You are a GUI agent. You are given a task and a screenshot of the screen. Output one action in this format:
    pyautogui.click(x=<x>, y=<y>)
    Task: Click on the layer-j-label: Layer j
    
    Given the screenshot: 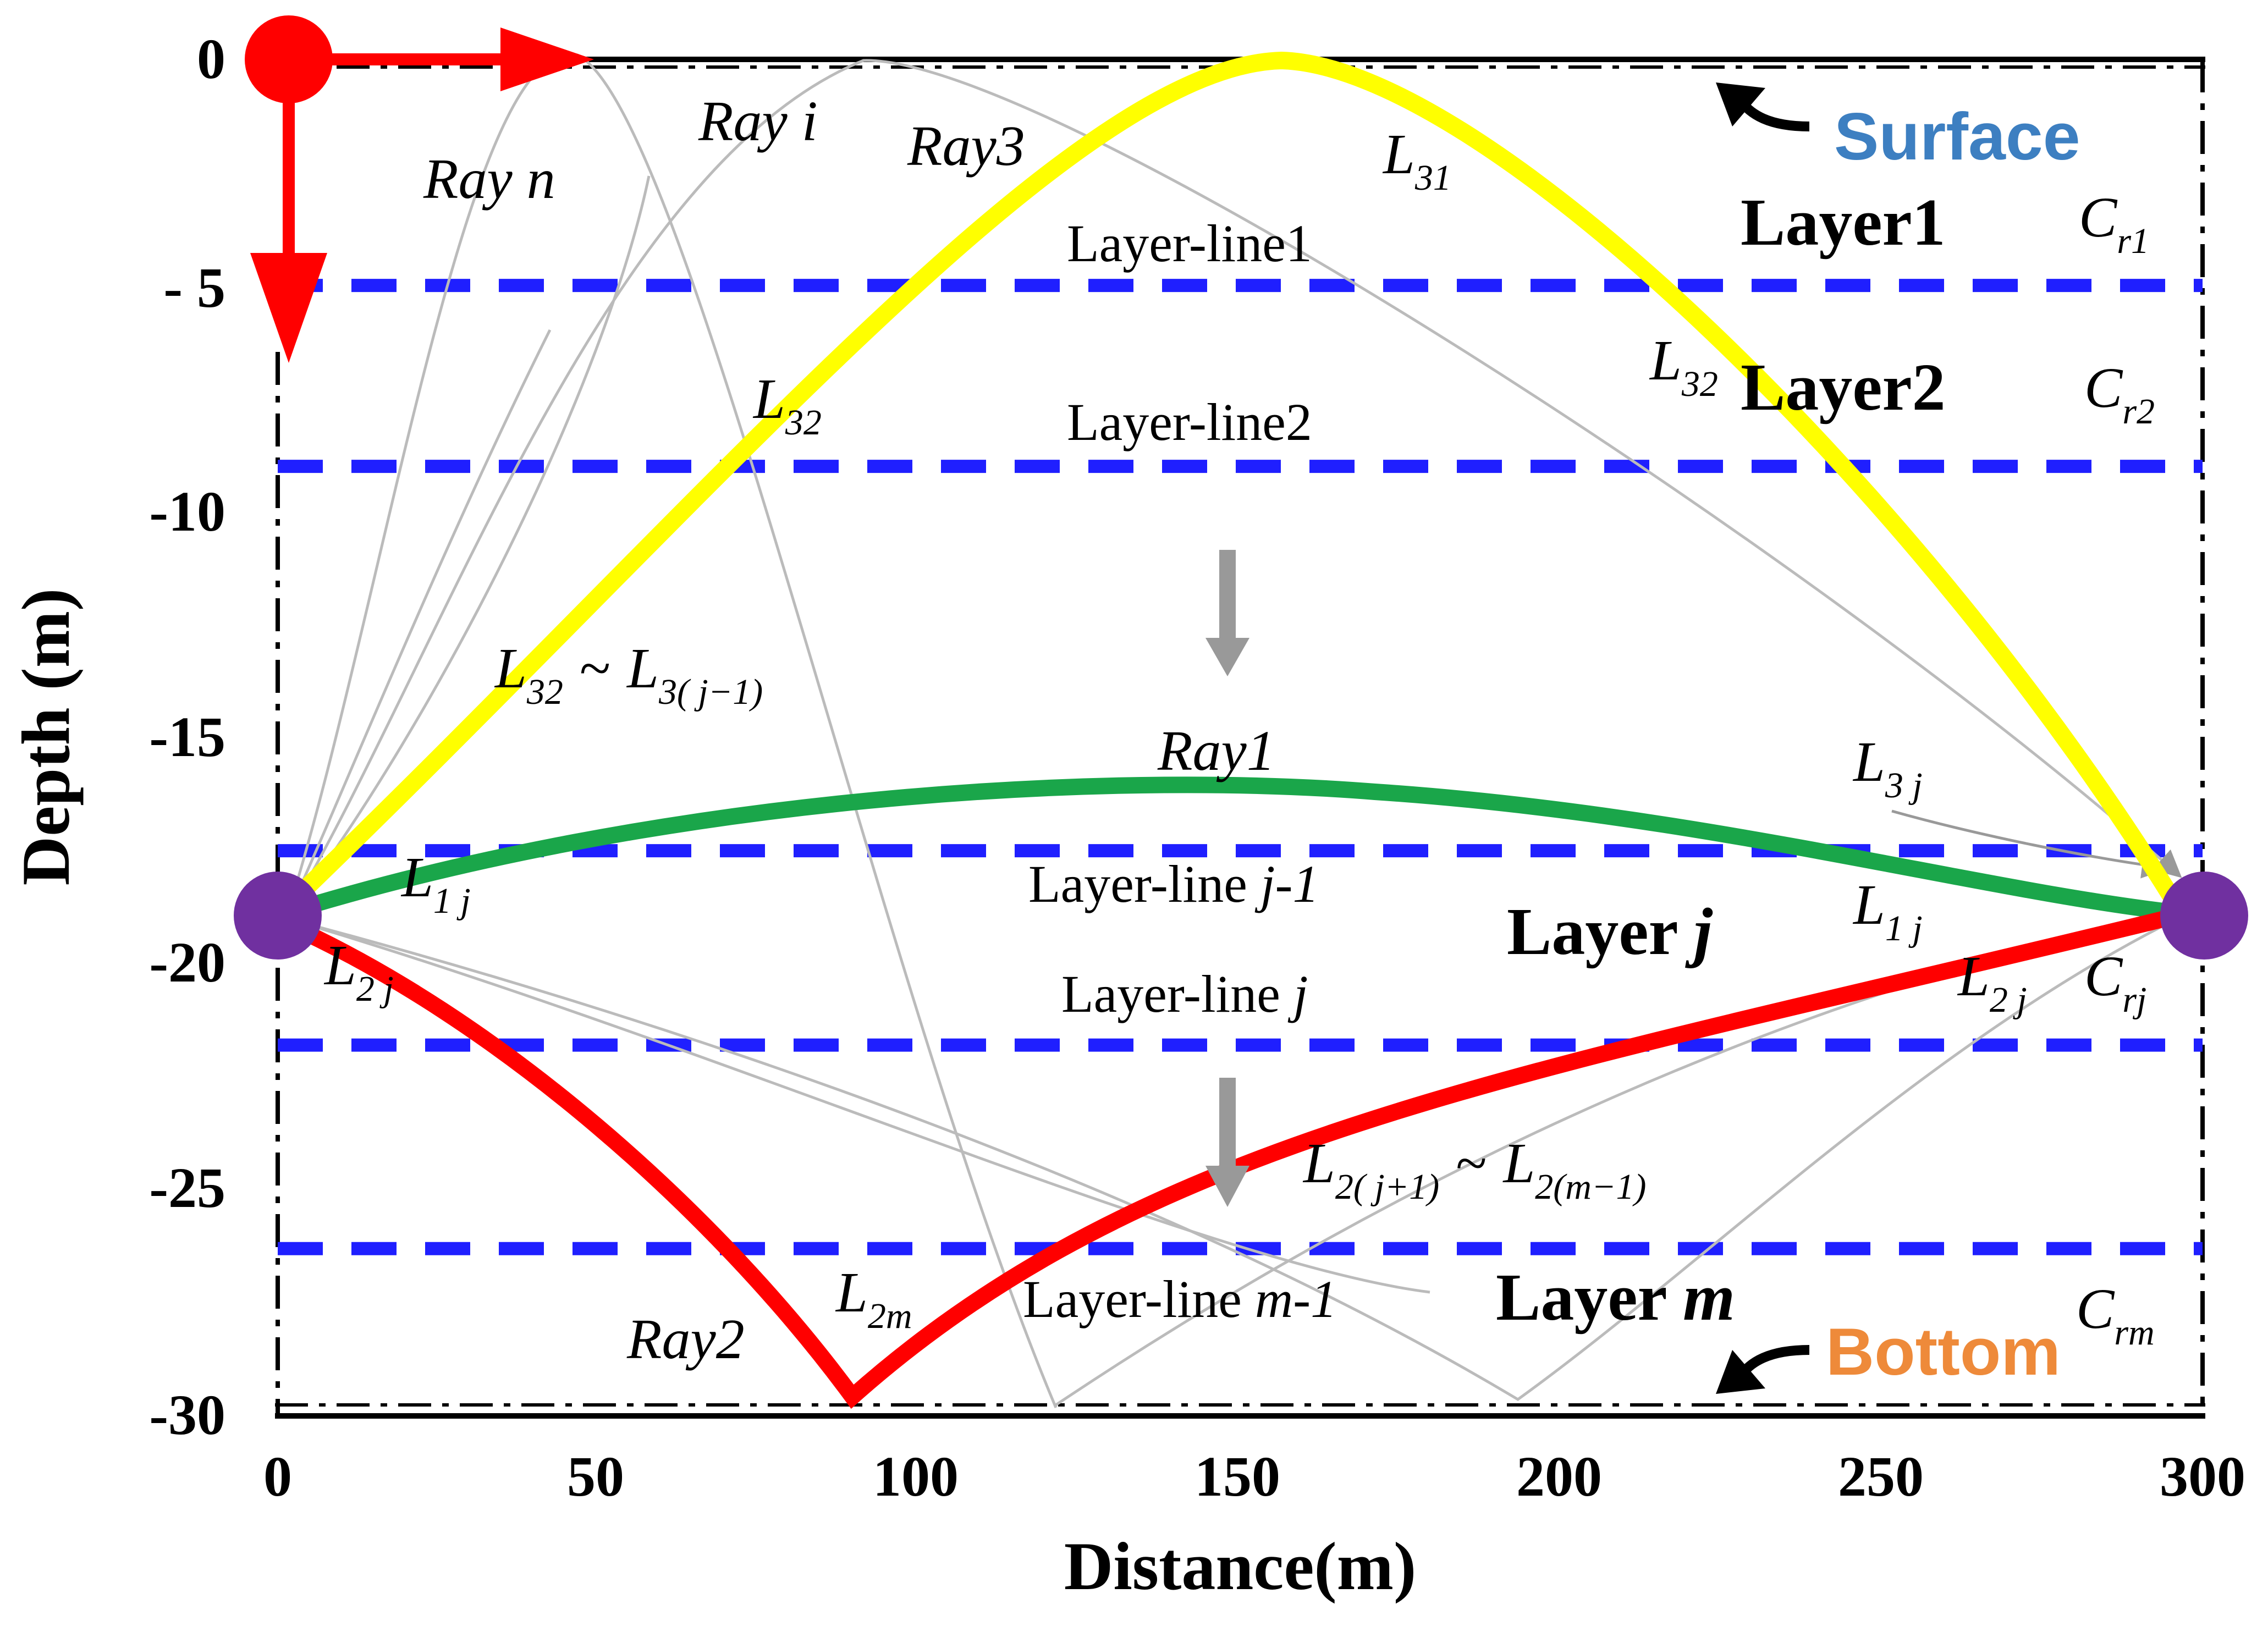 What is the action you would take?
    pyautogui.click(x=1610, y=932)
    